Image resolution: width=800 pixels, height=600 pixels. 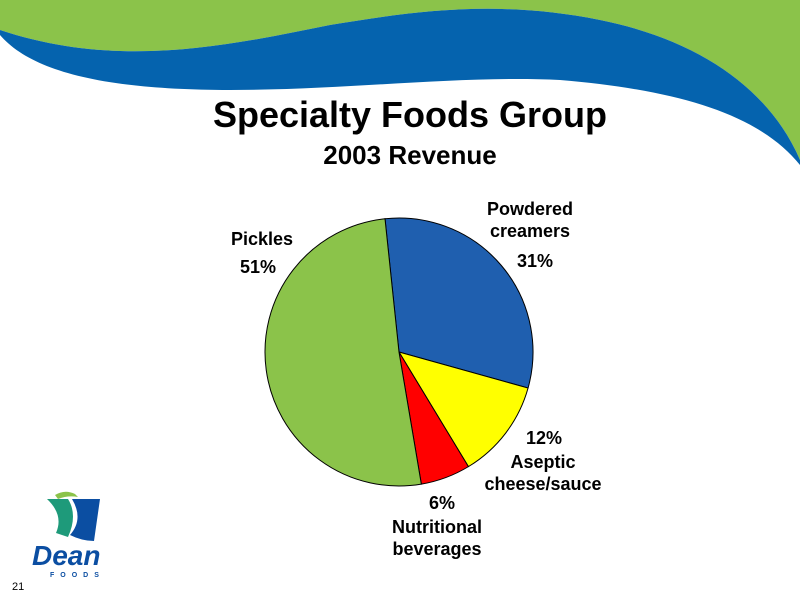 What do you see at coordinates (410, 155) in the screenshot?
I see `chart-subtitle: 2003 Revenue` at bounding box center [410, 155].